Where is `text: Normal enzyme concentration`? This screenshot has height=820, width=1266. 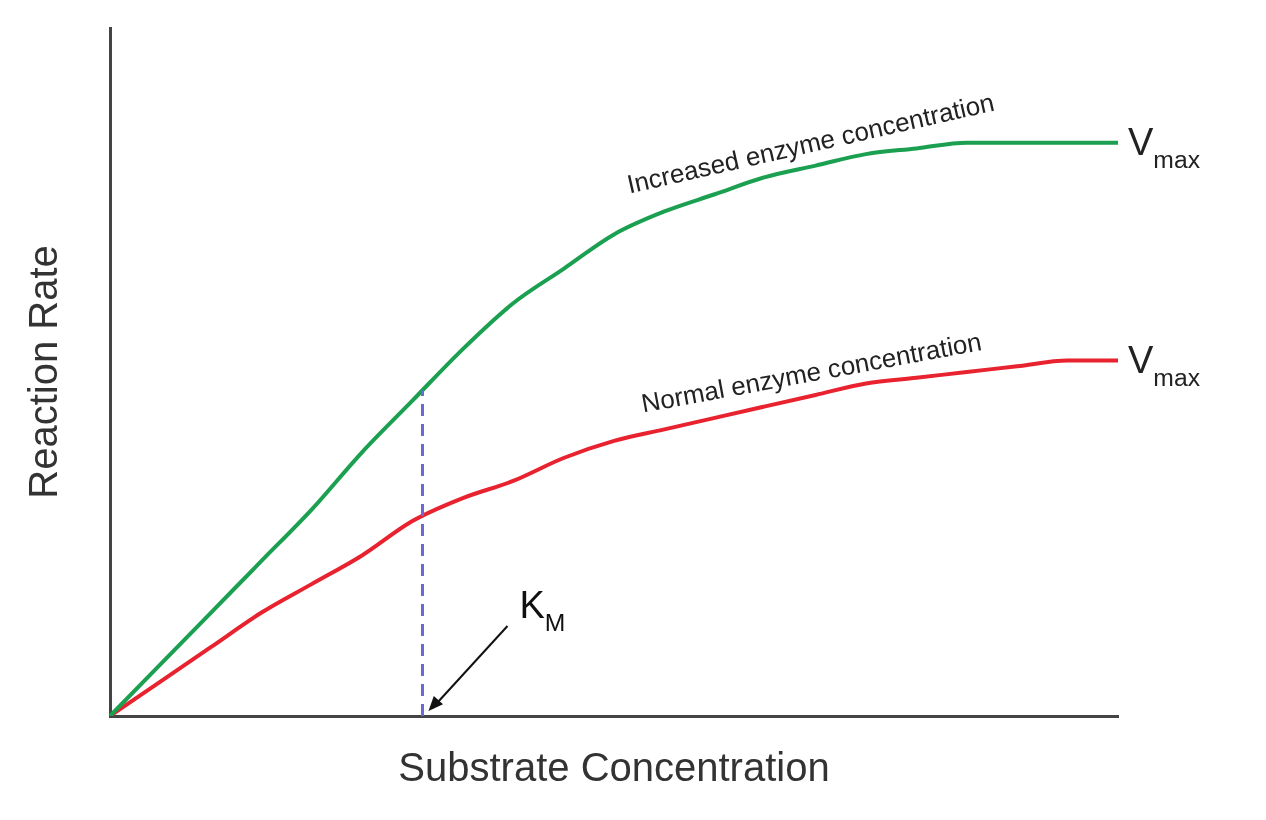 text: Normal enzyme concentration is located at coordinates (811, 372).